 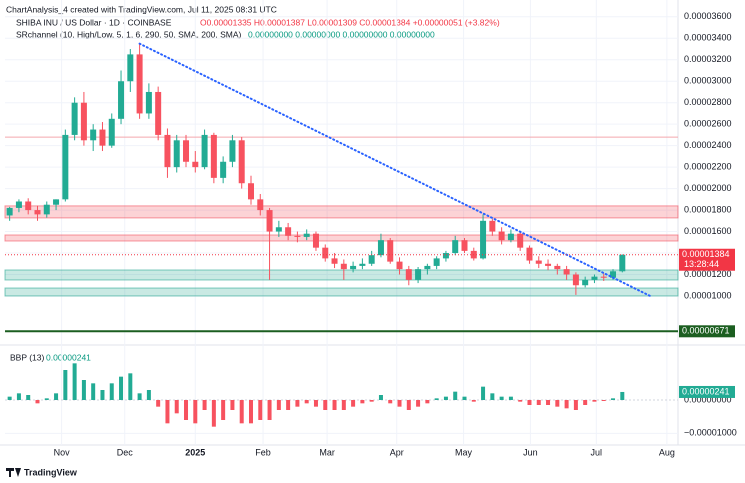 I want to click on bbp-label-box, so click(x=707, y=391).